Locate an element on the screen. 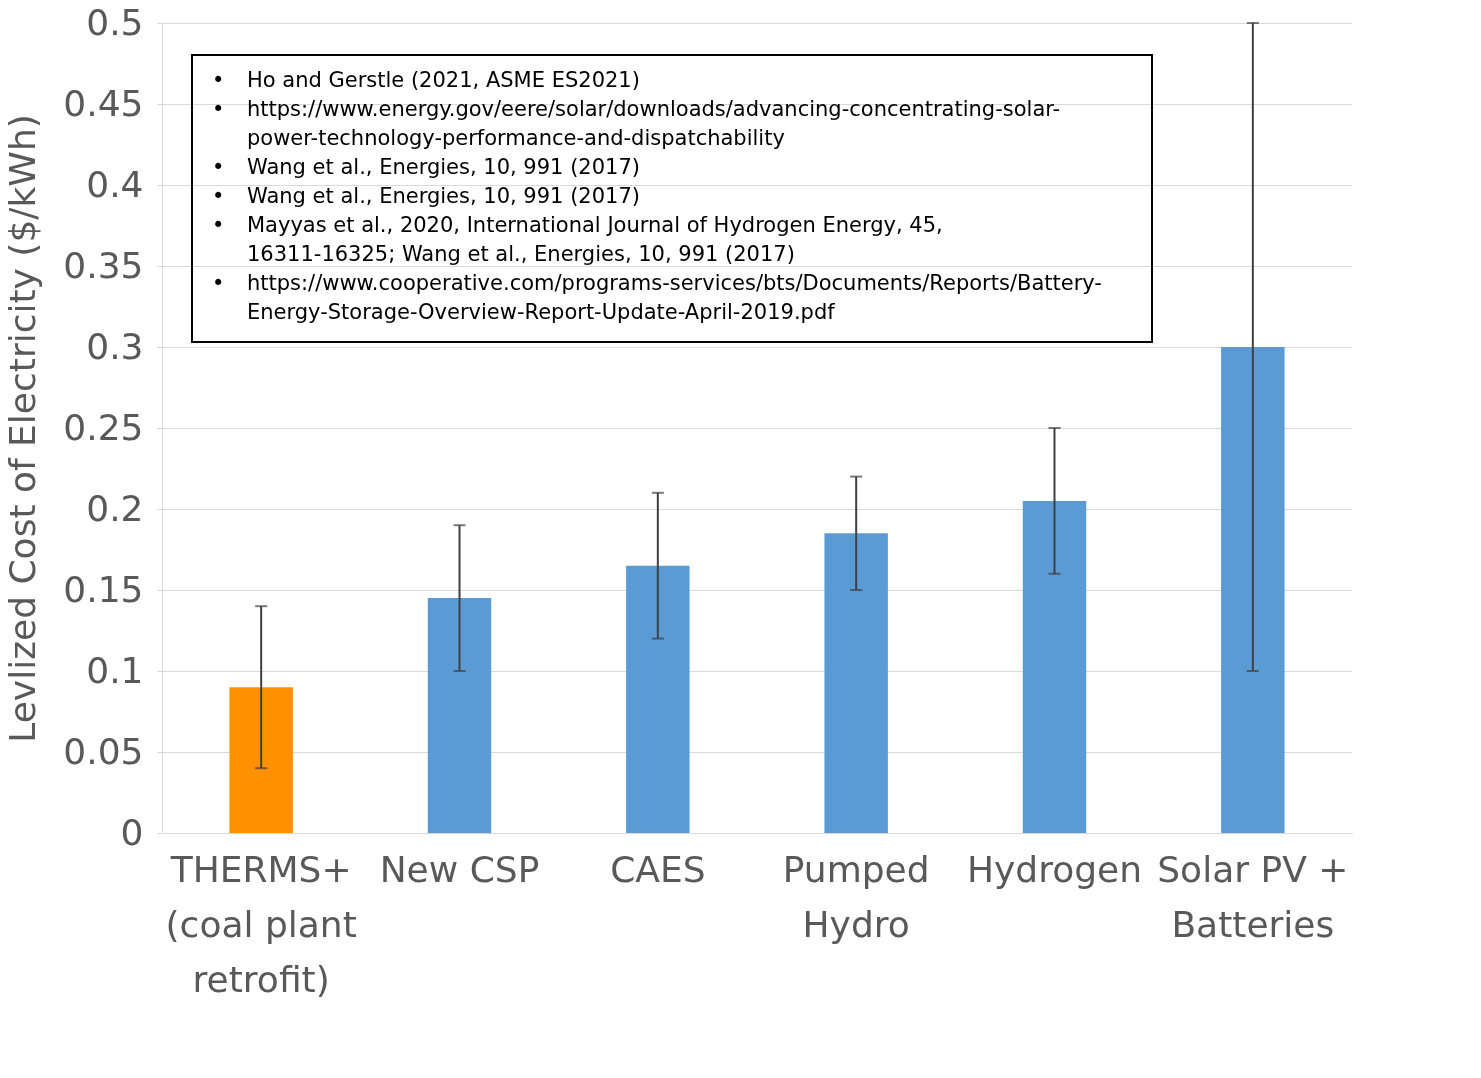 The image size is (1481, 1078). y-tick-label: 0.05 is located at coordinates (103, 751).